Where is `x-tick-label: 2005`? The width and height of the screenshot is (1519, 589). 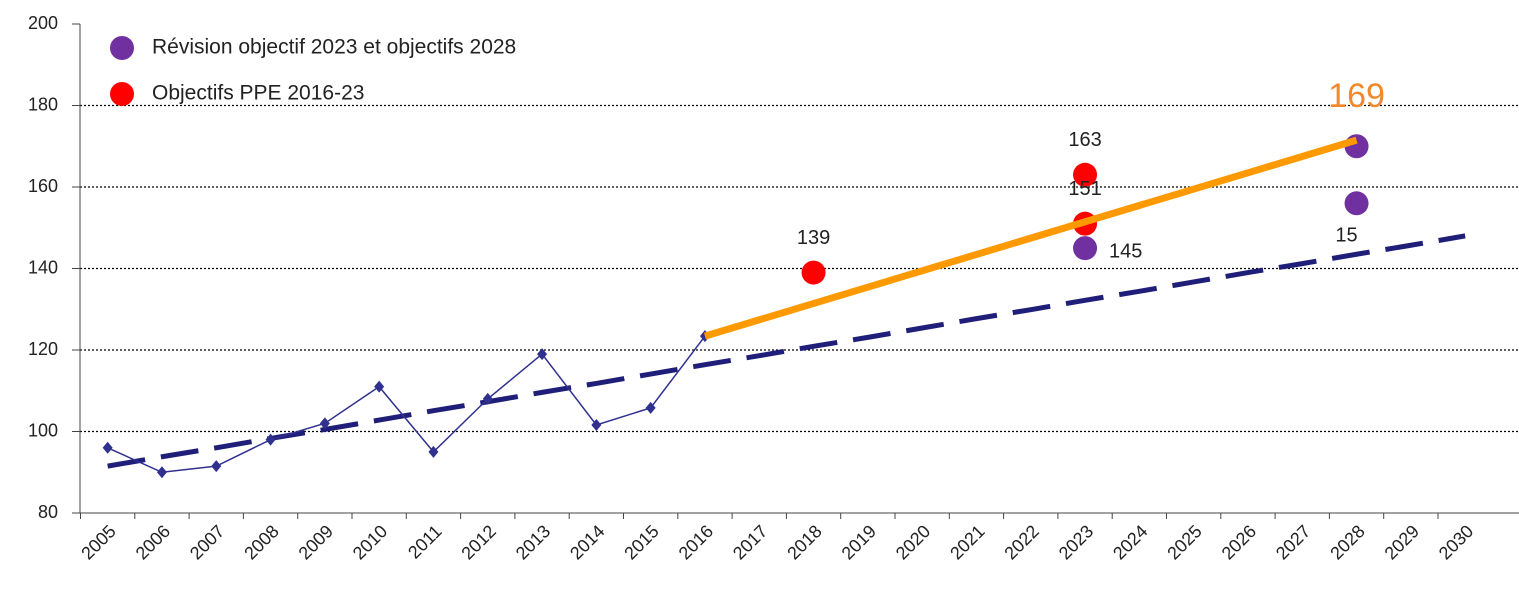 x-tick-label: 2005 is located at coordinates (98, 542).